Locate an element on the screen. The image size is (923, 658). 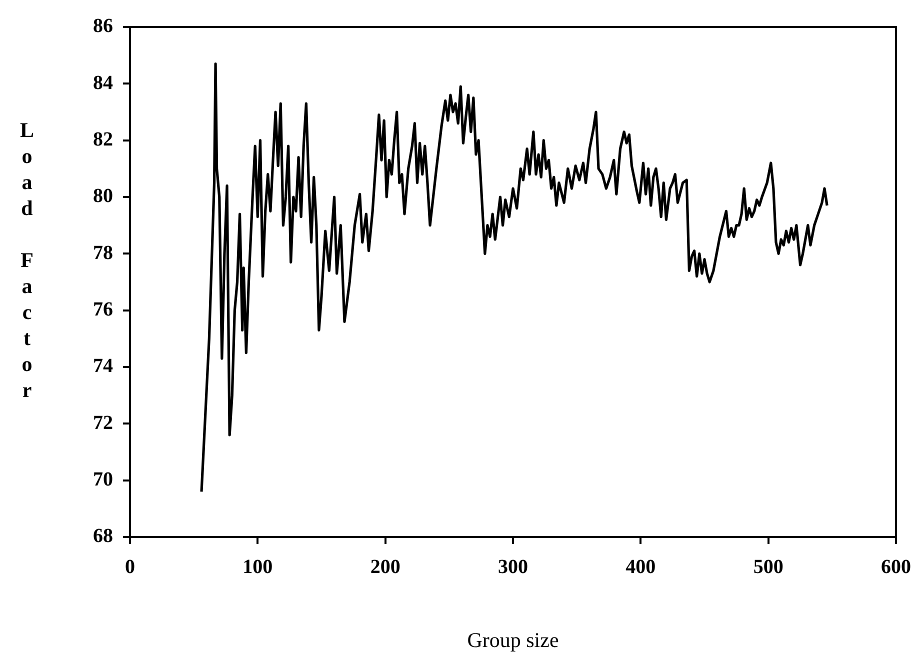
x-tick-label: 500 is located at coordinates (768, 567).